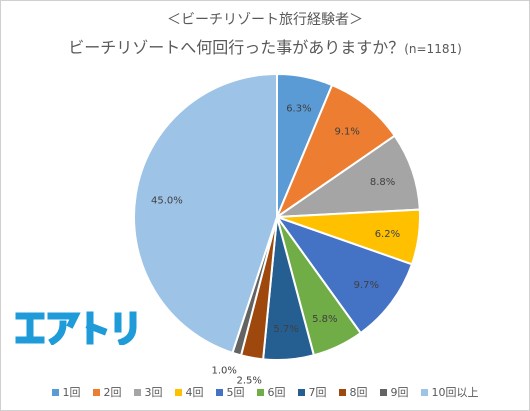 Image resolution: width=530 pixels, height=411 pixels. I want to click on legend-label: 10回以上, so click(455, 392).